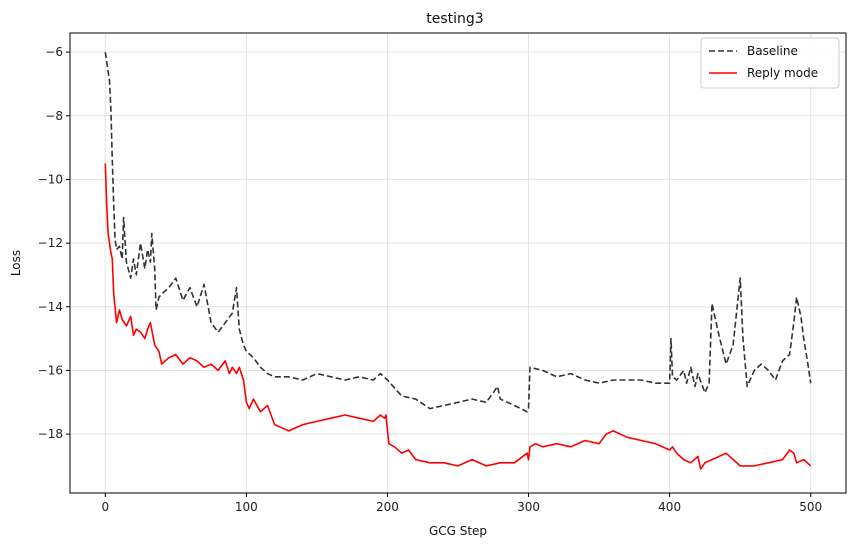  What do you see at coordinates (669, 507) in the screenshot?
I see `x-tick-label: 400` at bounding box center [669, 507].